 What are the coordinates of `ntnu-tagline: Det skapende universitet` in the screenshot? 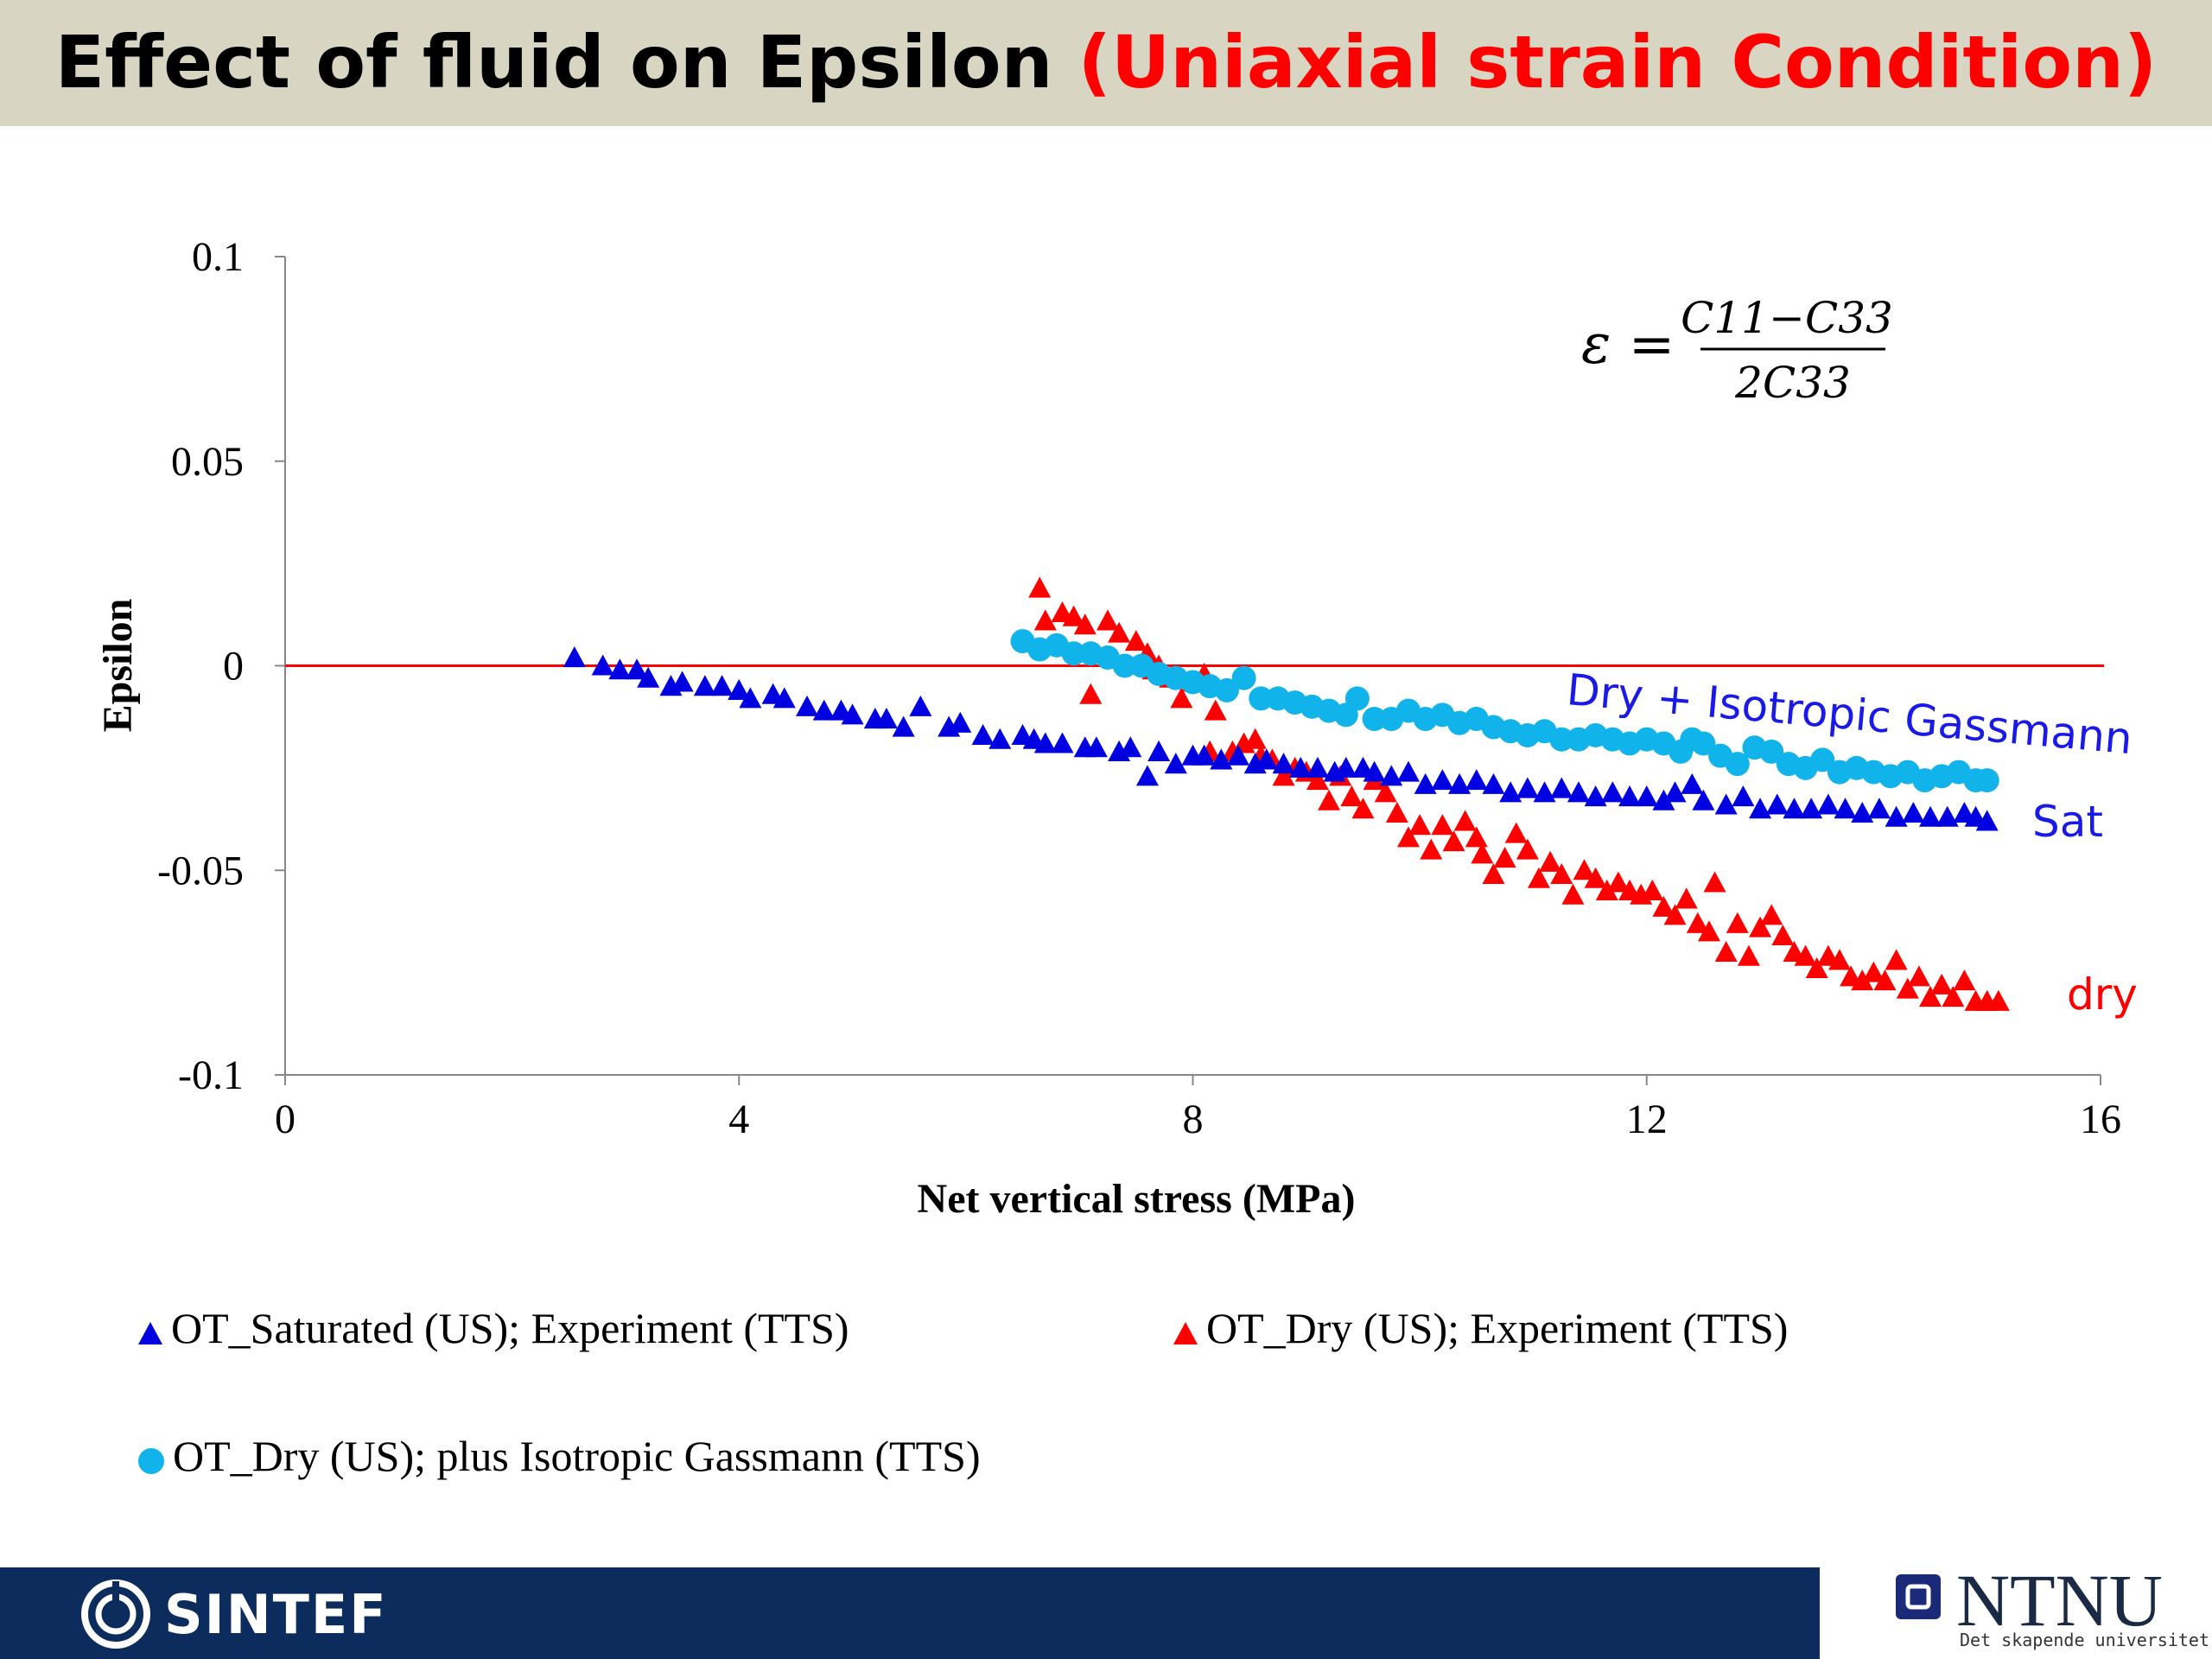 It's located at (2084, 1640).